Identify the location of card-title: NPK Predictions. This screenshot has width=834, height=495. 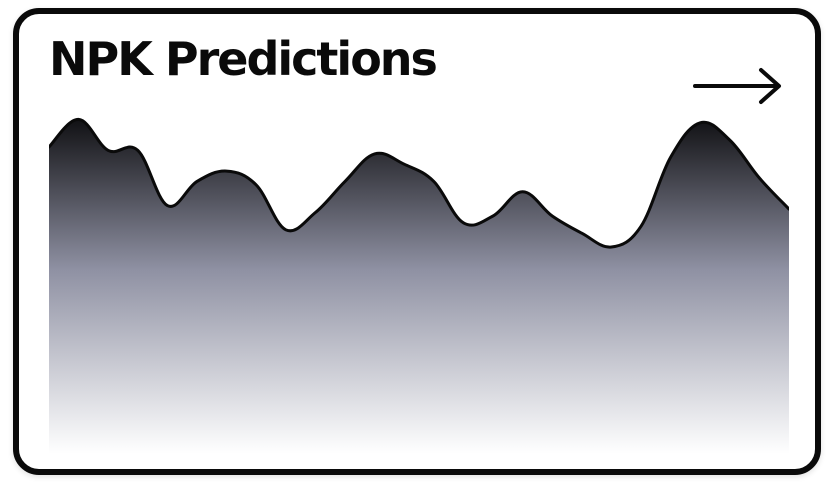
(243, 59).